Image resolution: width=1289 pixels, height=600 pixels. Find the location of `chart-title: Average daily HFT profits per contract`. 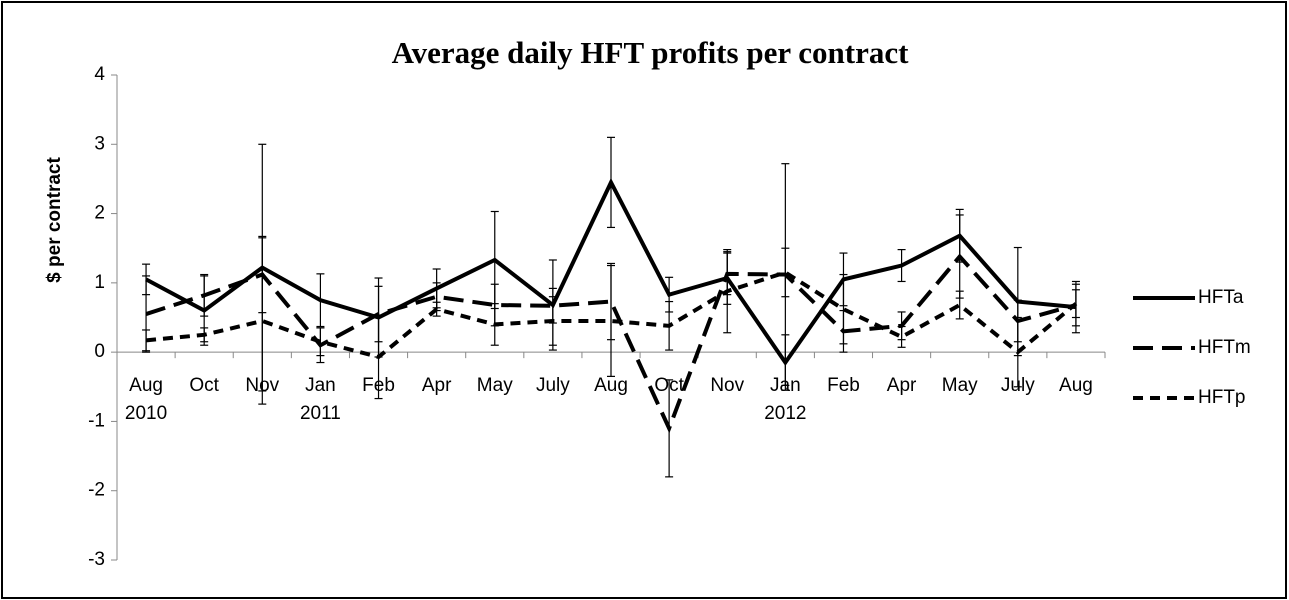

chart-title: Average daily HFT profits per contract is located at coordinates (651, 52).